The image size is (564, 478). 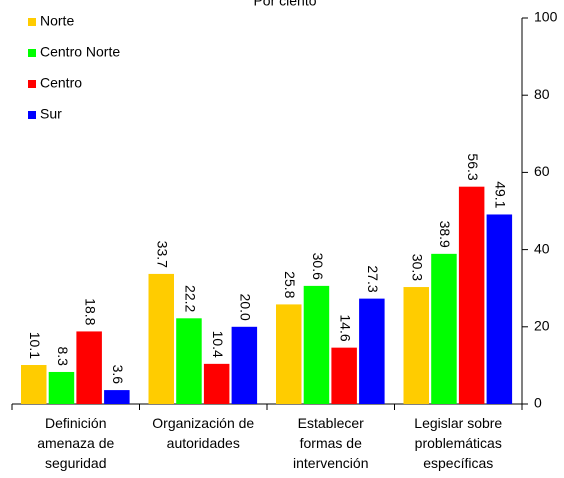 What do you see at coordinates (318, 266) in the screenshot?
I see `data-label: 30.6` at bounding box center [318, 266].